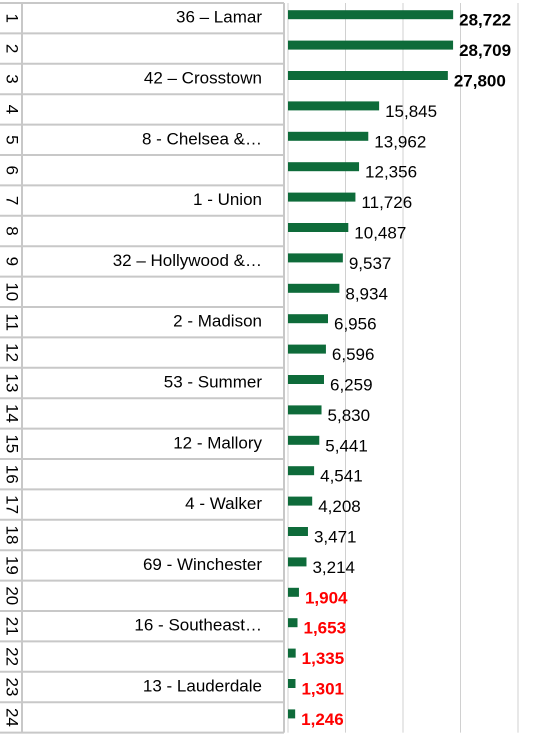 Image resolution: width=554 pixels, height=736 pixels. Describe the element at coordinates (366, 293) in the screenshot. I see `value-label: 8,934` at that location.